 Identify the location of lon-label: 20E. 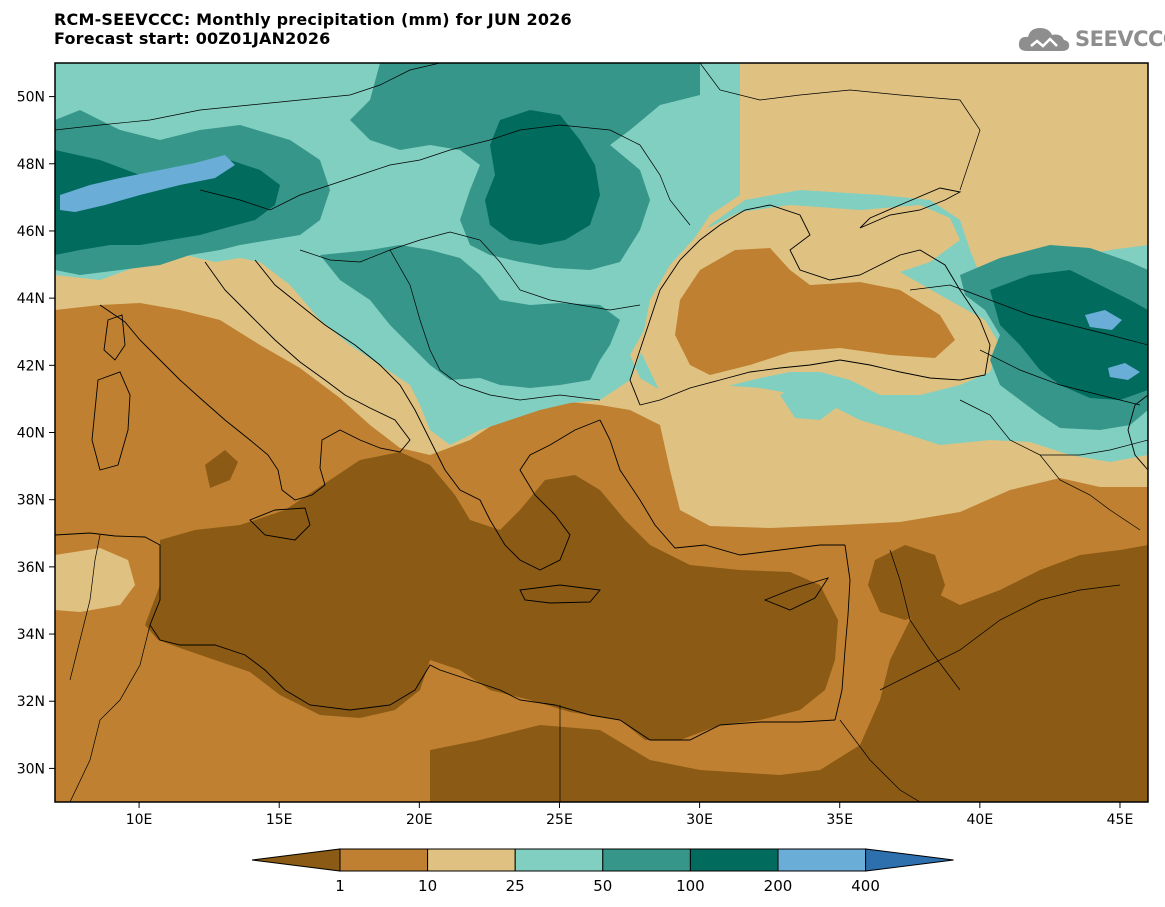
(419, 820).